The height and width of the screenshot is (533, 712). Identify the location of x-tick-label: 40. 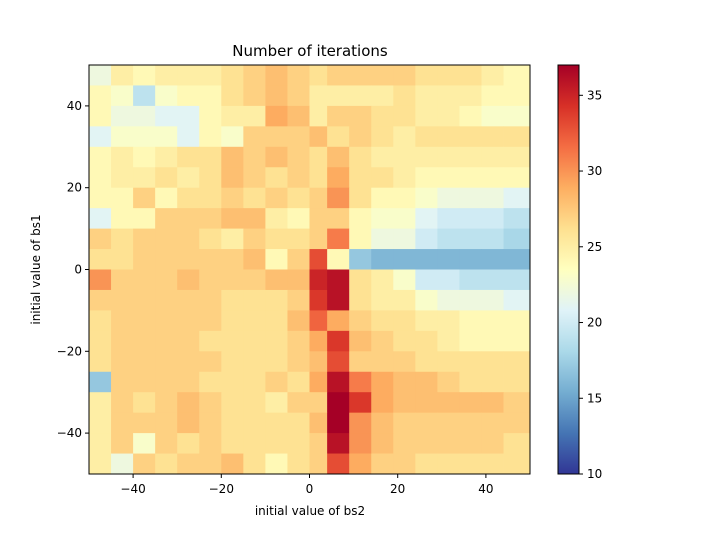
(485, 489).